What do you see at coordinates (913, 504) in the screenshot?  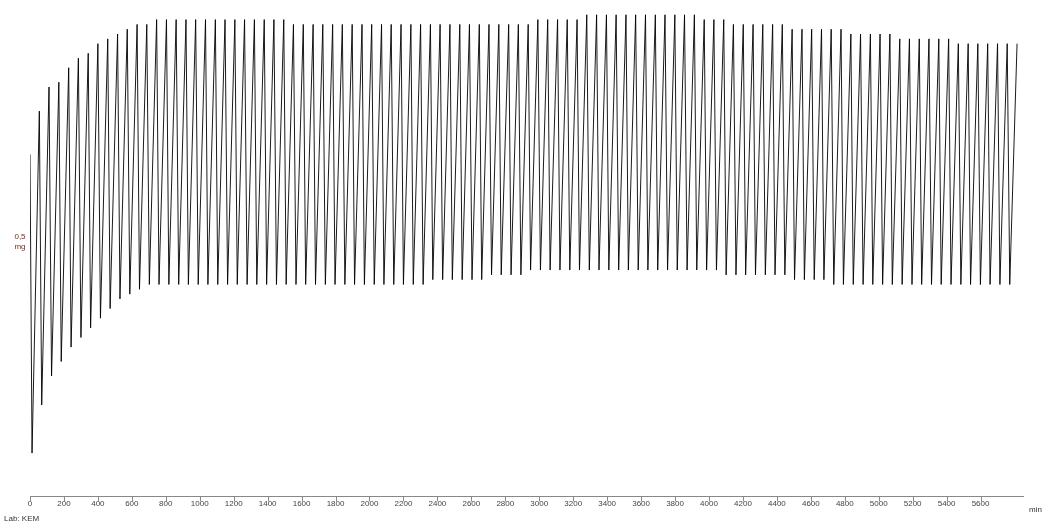 I see `x-tick-label: 5200` at bounding box center [913, 504].